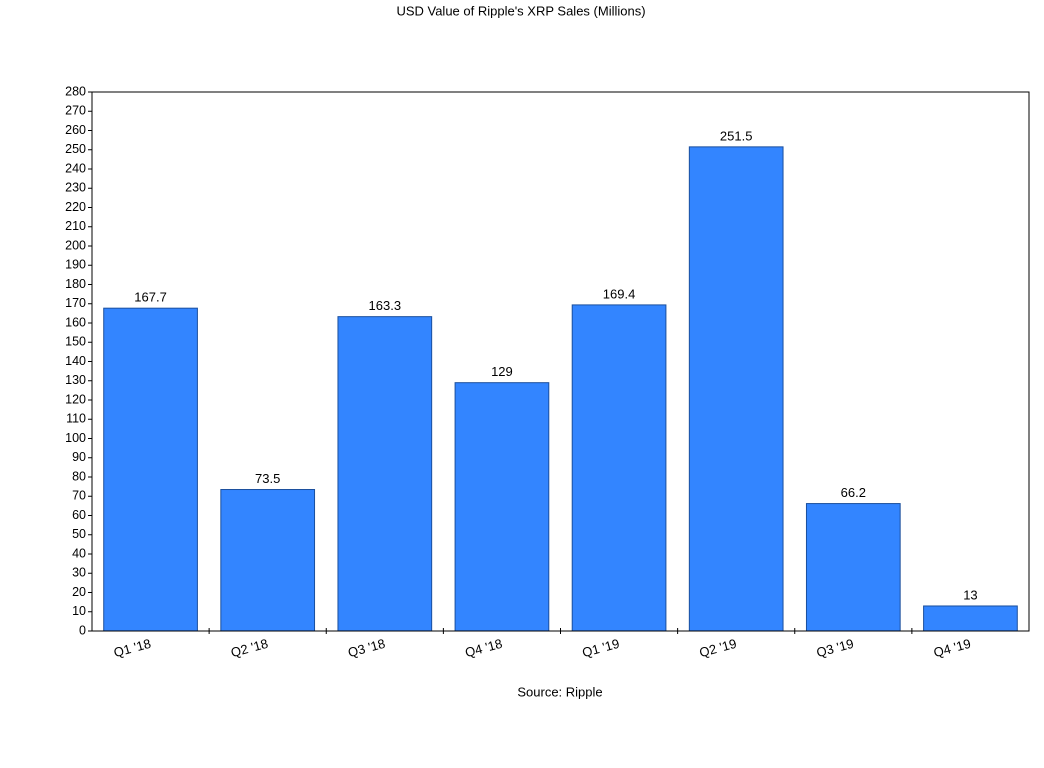  Describe the element at coordinates (75, 322) in the screenshot. I see `y-tick-label: 160` at that location.